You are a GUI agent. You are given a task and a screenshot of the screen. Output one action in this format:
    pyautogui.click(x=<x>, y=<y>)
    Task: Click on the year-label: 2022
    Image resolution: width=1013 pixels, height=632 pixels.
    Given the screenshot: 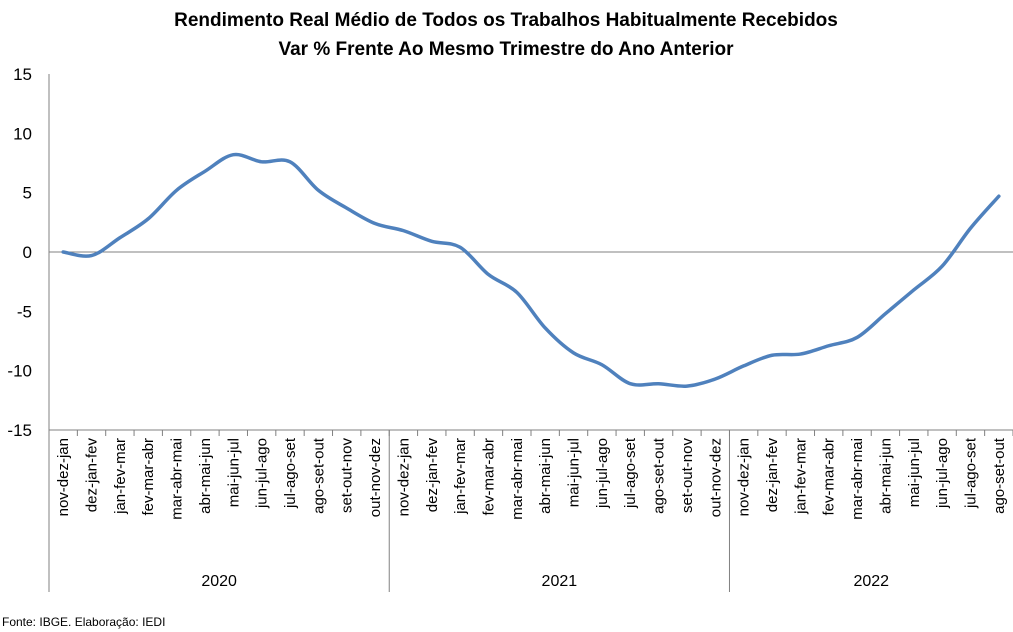 What is the action you would take?
    pyautogui.click(x=871, y=581)
    